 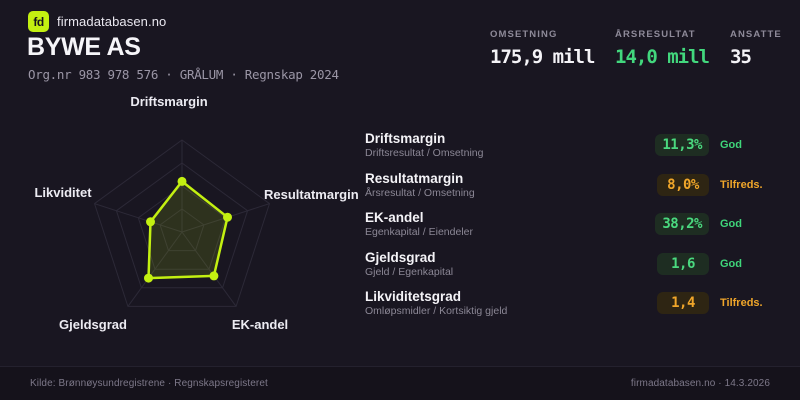 I want to click on axis-label-ek-andel: EK-andel, so click(x=260, y=324).